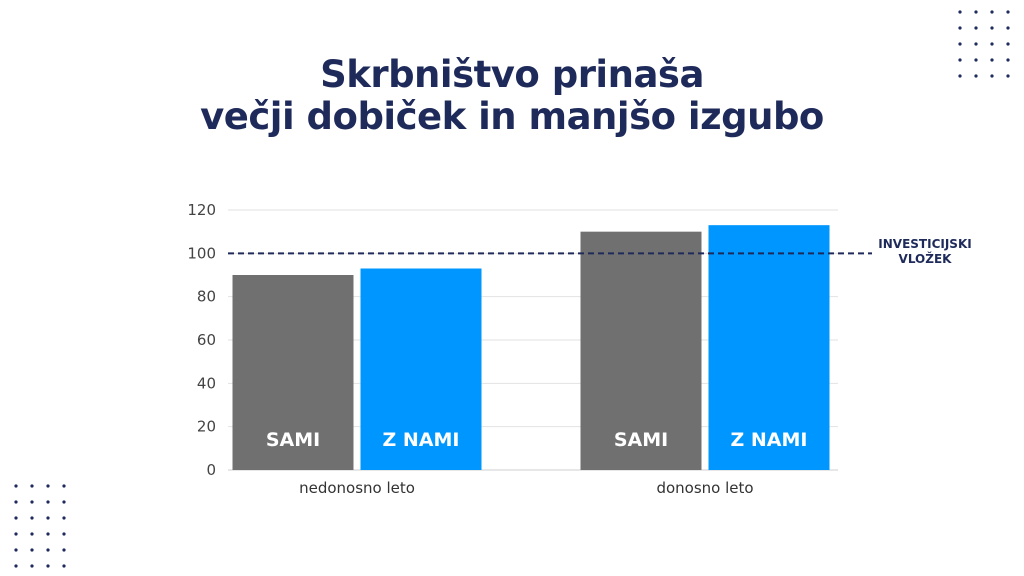 The height and width of the screenshot is (576, 1024). What do you see at coordinates (206, 427) in the screenshot?
I see `y-tick-label: 20` at bounding box center [206, 427].